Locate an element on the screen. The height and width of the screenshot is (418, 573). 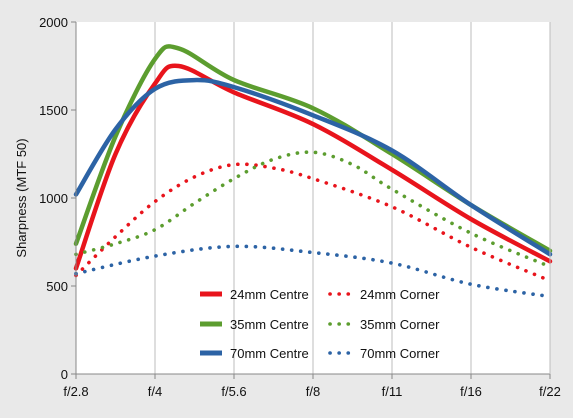
legend-label-24mm-centre: 24mm Centre is located at coordinates (269, 294).